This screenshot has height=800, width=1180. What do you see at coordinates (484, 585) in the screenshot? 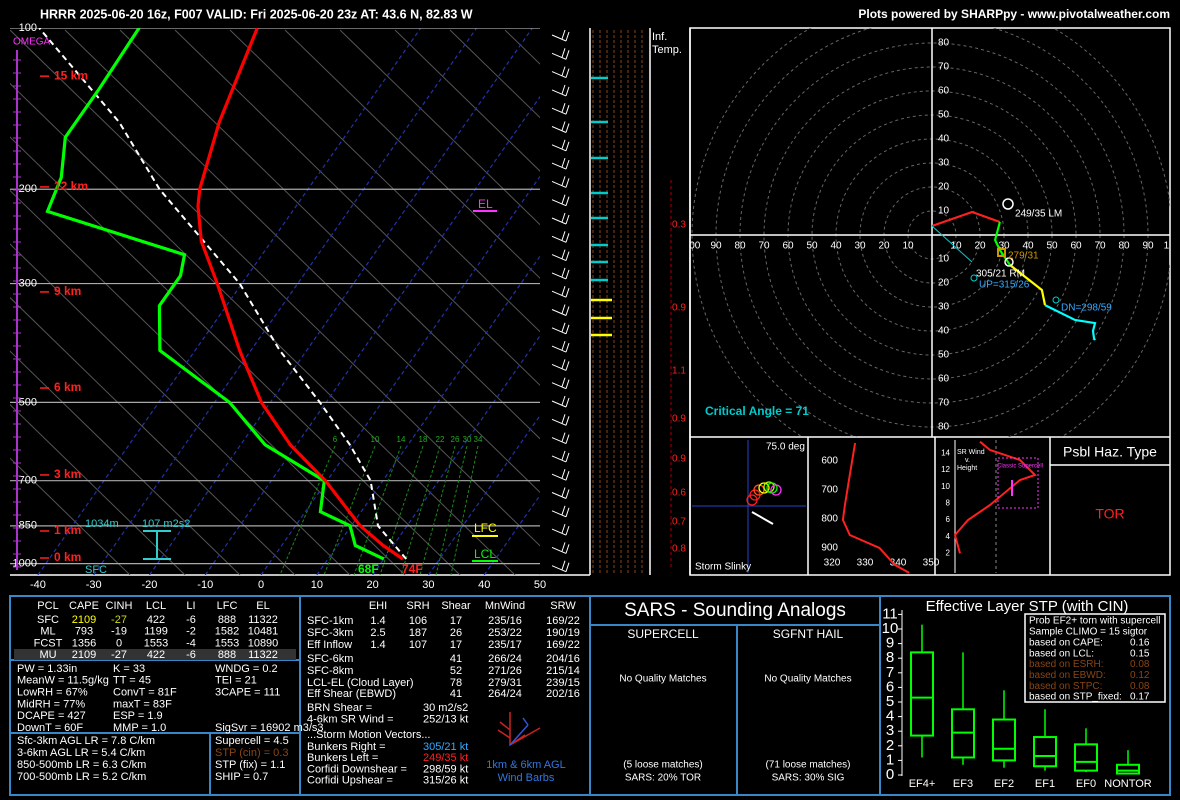
I see `x-tick-label: 40` at bounding box center [484, 585].